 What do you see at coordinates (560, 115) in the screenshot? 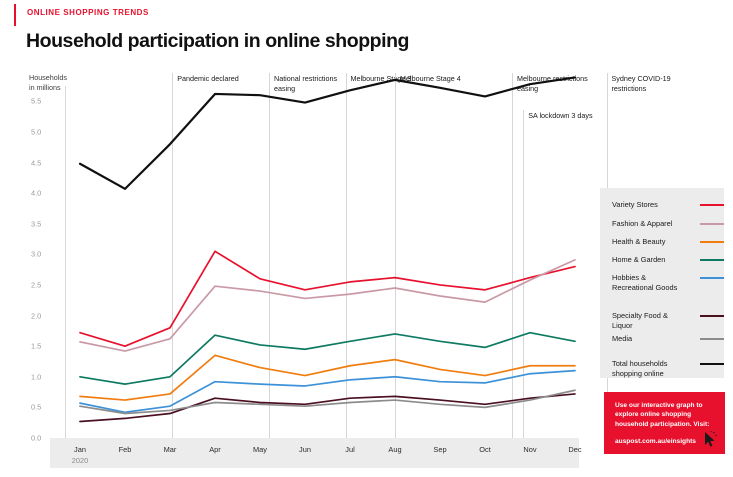
I see `event-marker-label: SA lockdown 3 days` at bounding box center [560, 115].